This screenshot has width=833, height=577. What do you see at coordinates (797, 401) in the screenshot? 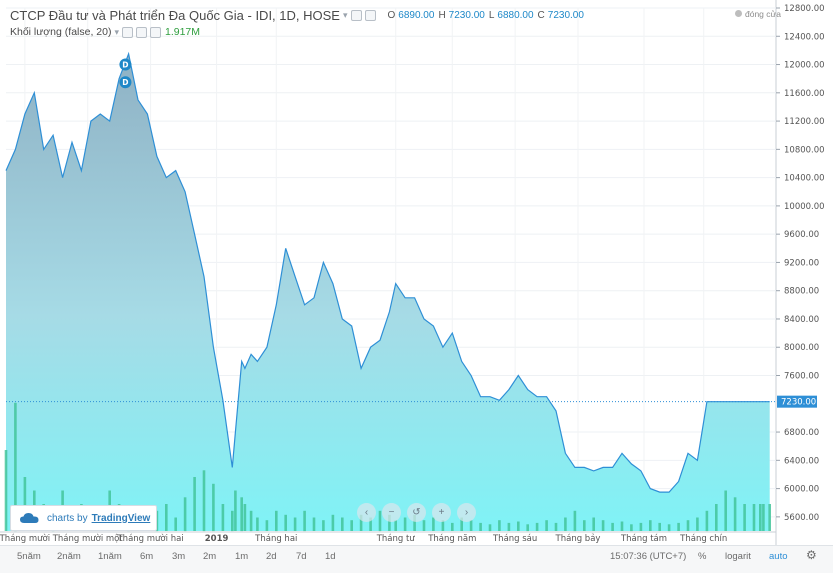
I see `last-price-tag` at bounding box center [797, 401].